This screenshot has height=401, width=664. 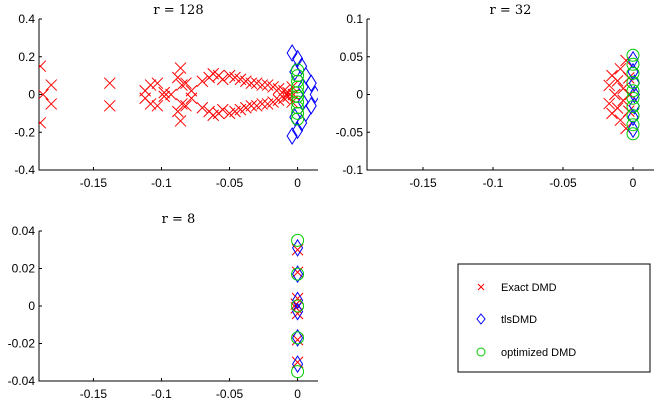 I want to click on panel-title: r = 128, so click(x=178, y=10).